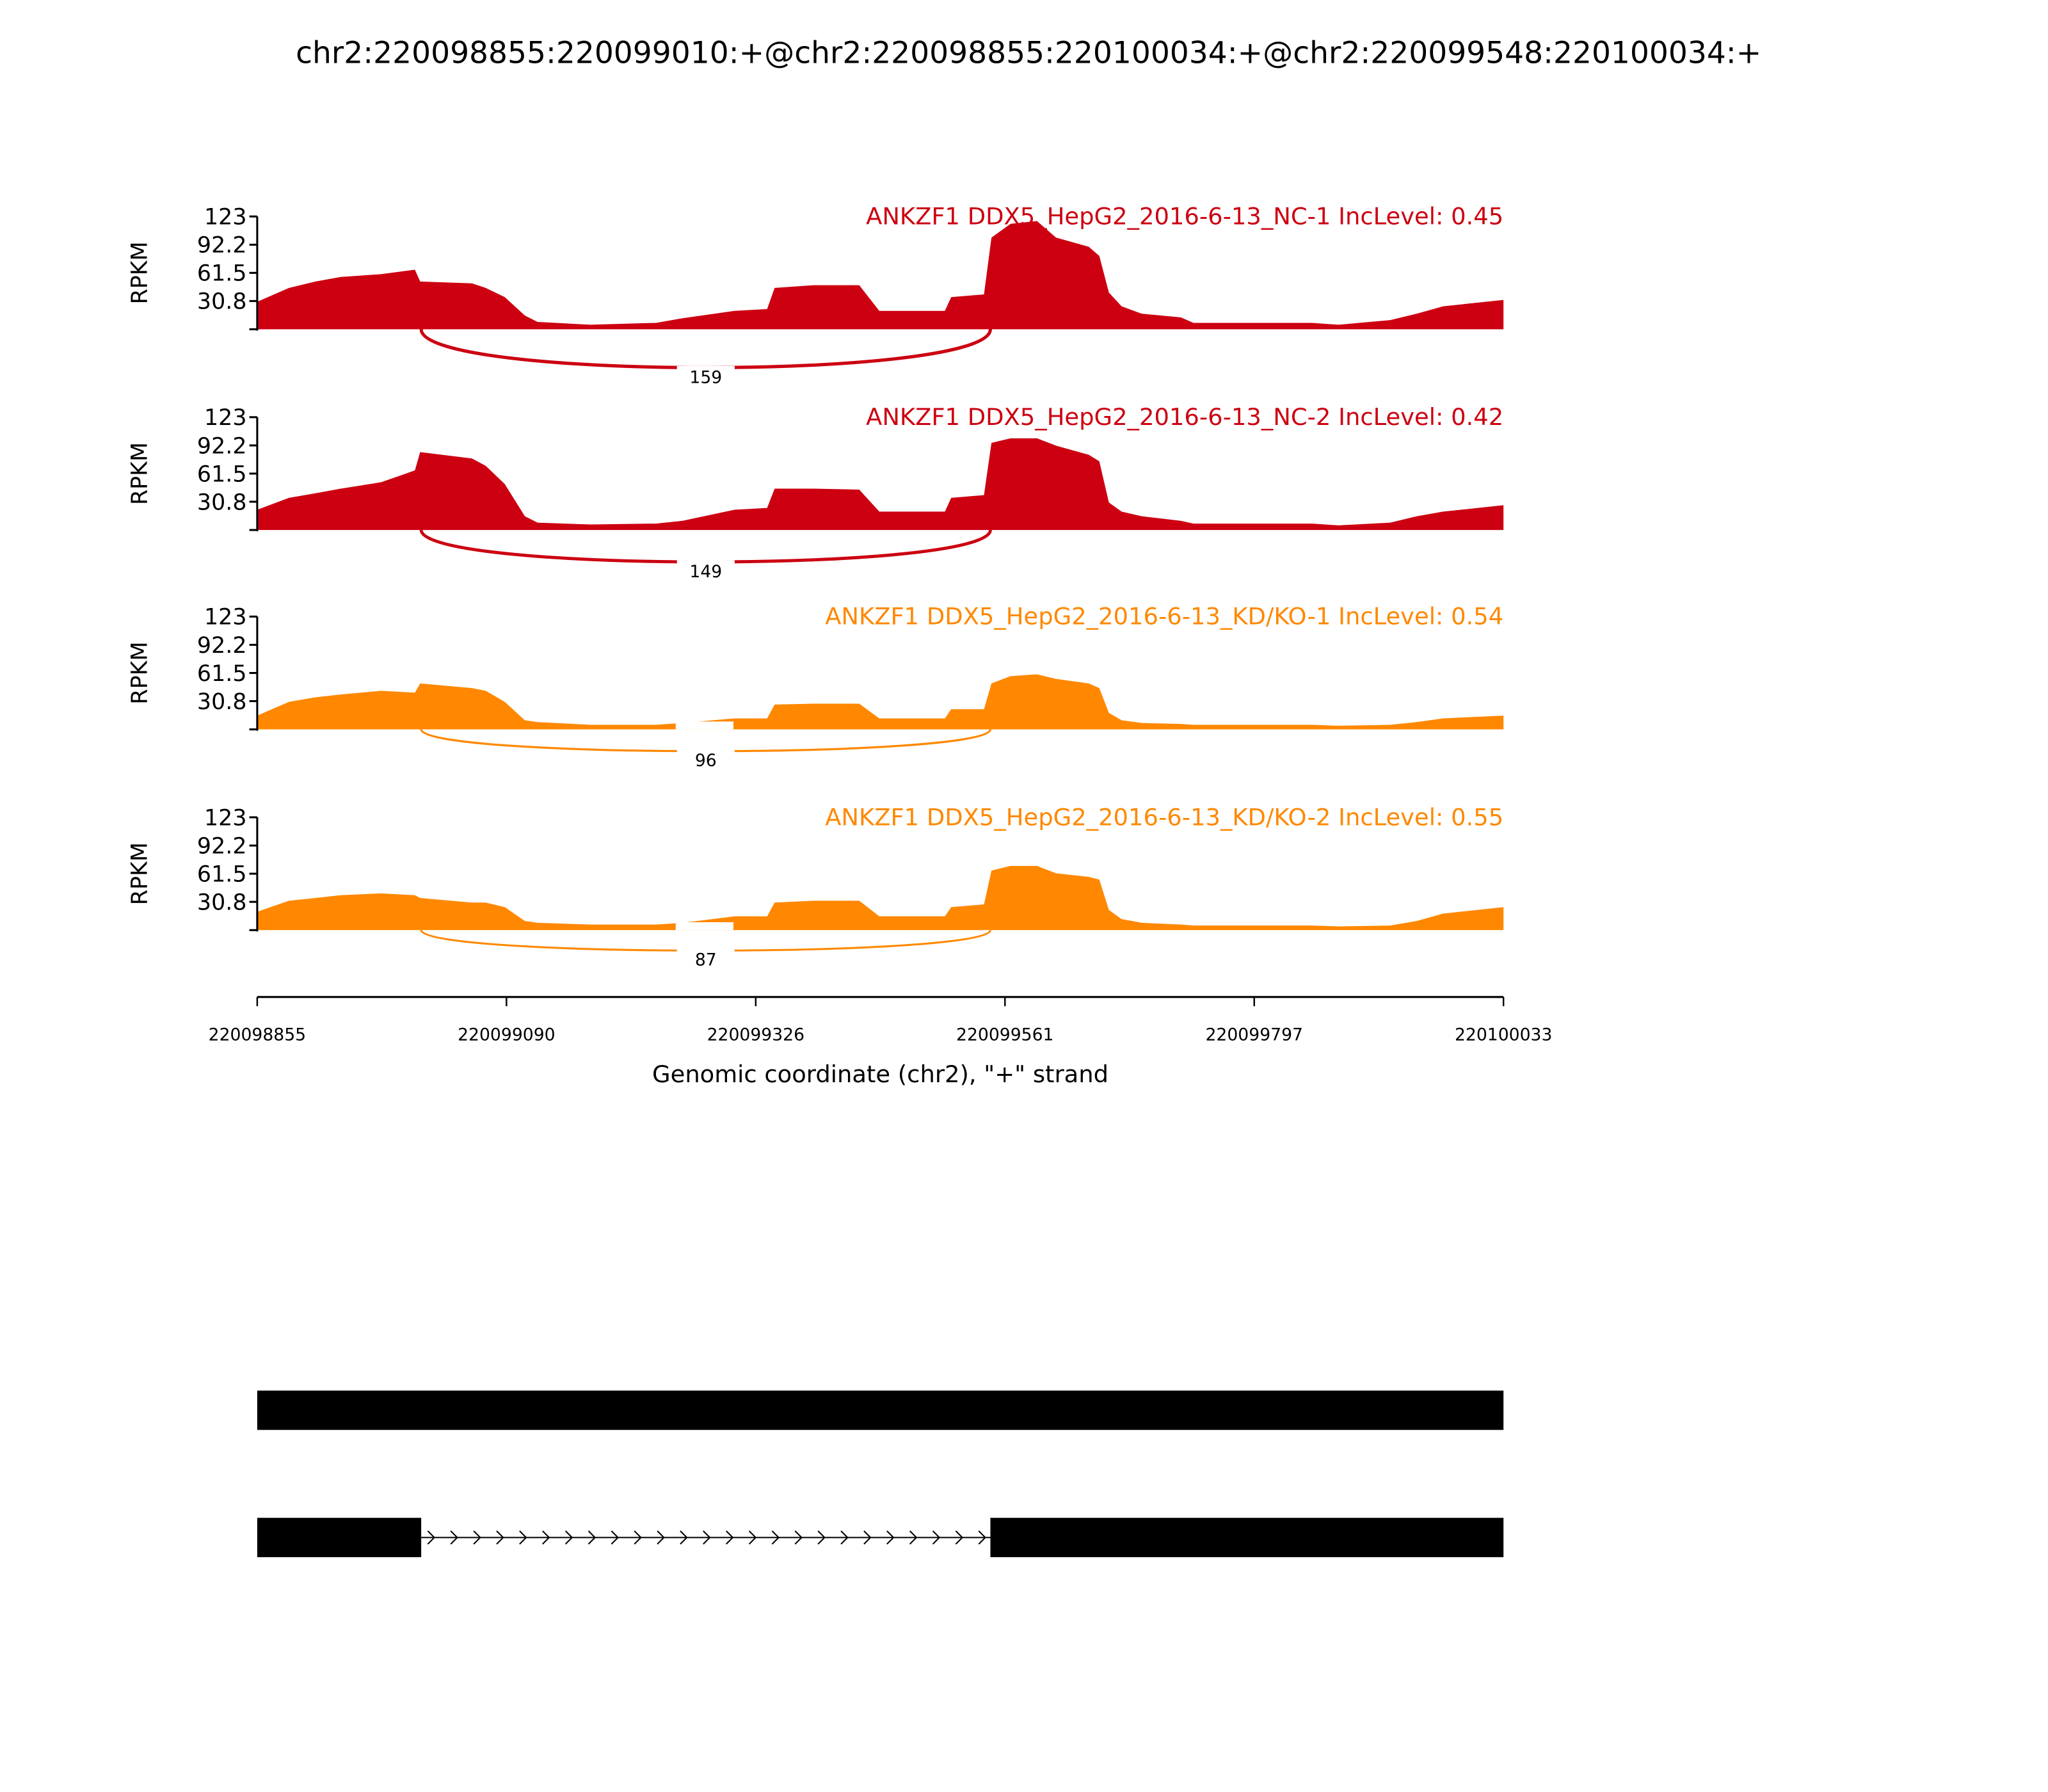 The height and width of the screenshot is (1792, 2048). I want to click on junction-count: 159, so click(705, 378).